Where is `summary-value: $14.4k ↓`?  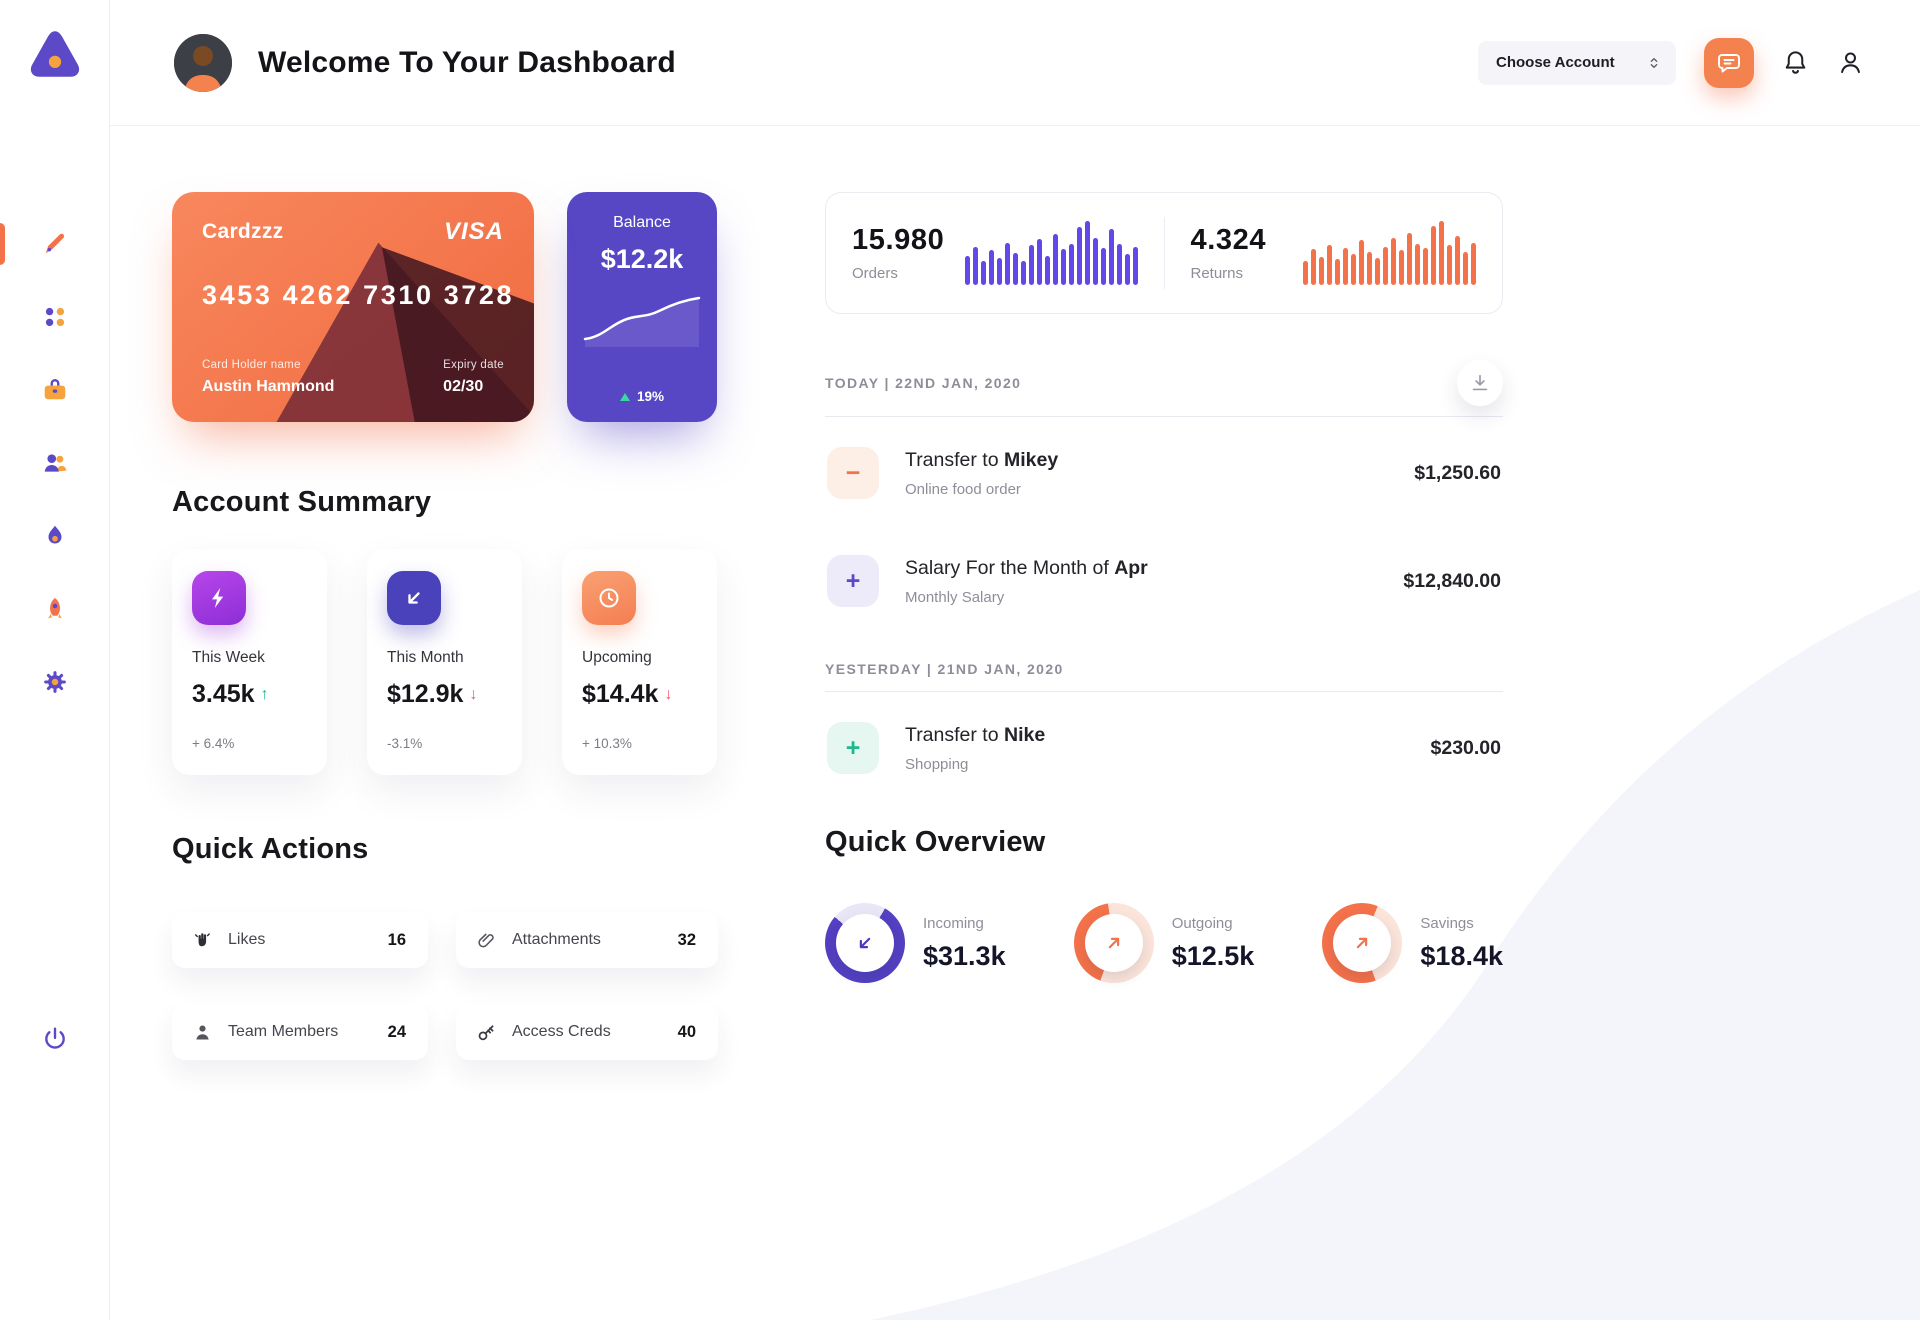 summary-value: $14.4k ↓ is located at coordinates (639, 694).